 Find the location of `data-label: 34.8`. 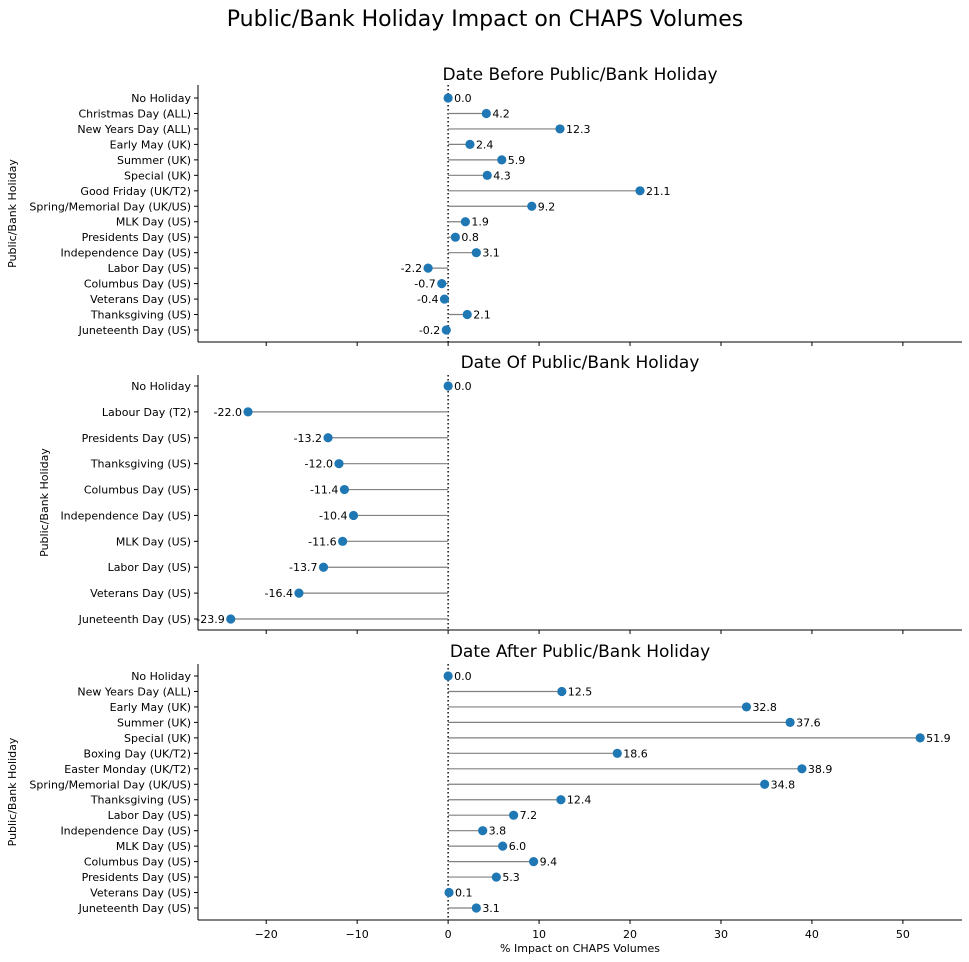

data-label: 34.8 is located at coordinates (783, 784).